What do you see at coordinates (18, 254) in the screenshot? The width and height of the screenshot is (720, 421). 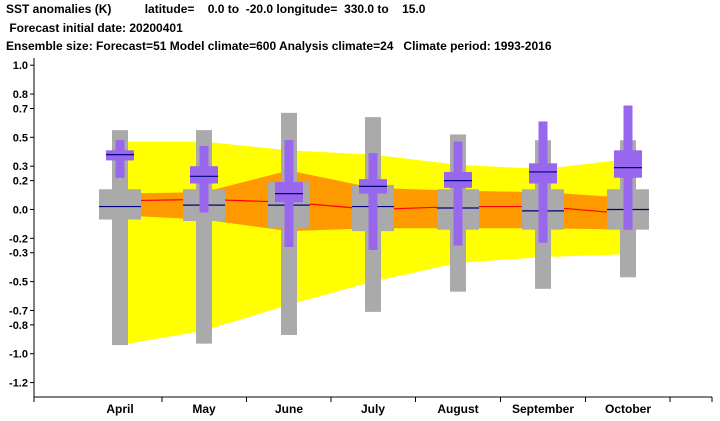 I see `y-tick-label: -0.3` at bounding box center [18, 254].